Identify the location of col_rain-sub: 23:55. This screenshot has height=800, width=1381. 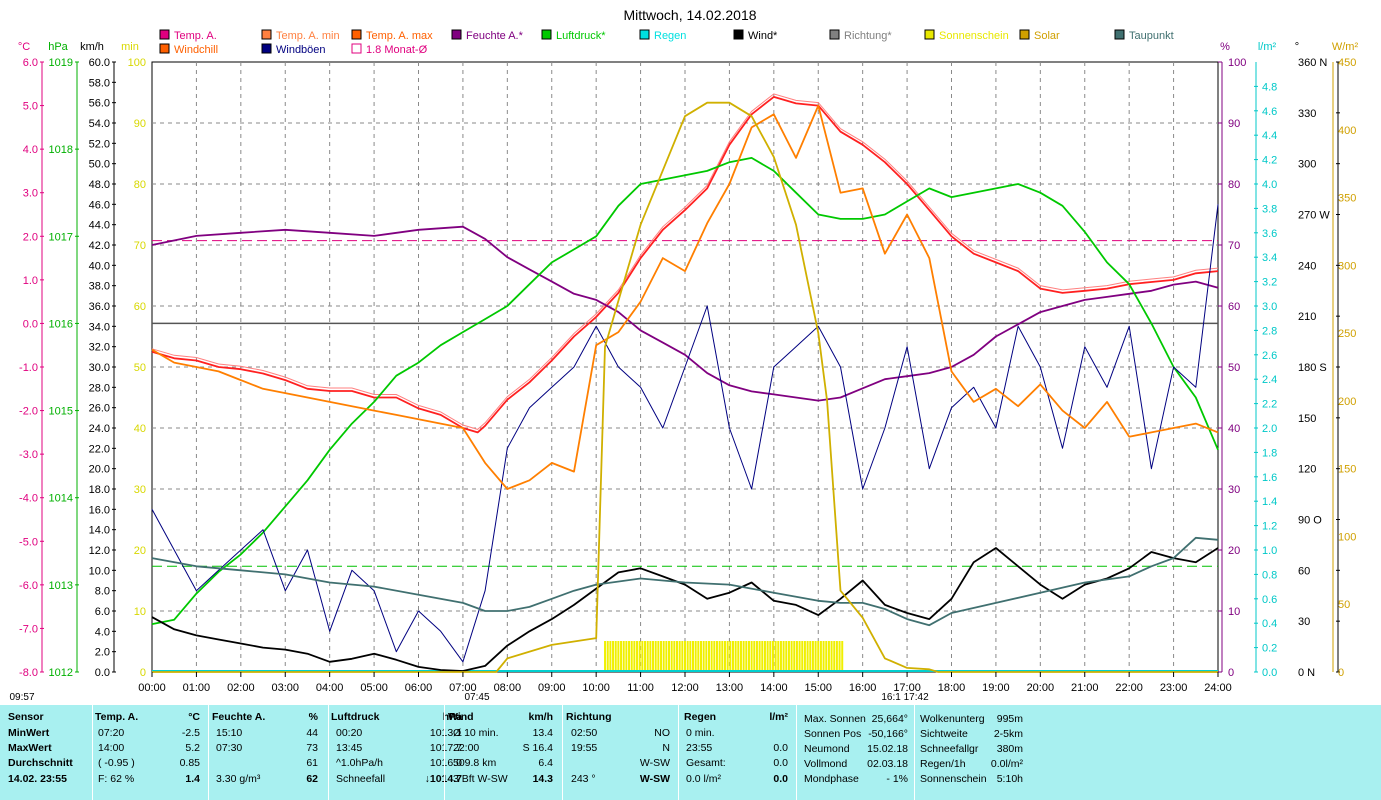
(699, 748).